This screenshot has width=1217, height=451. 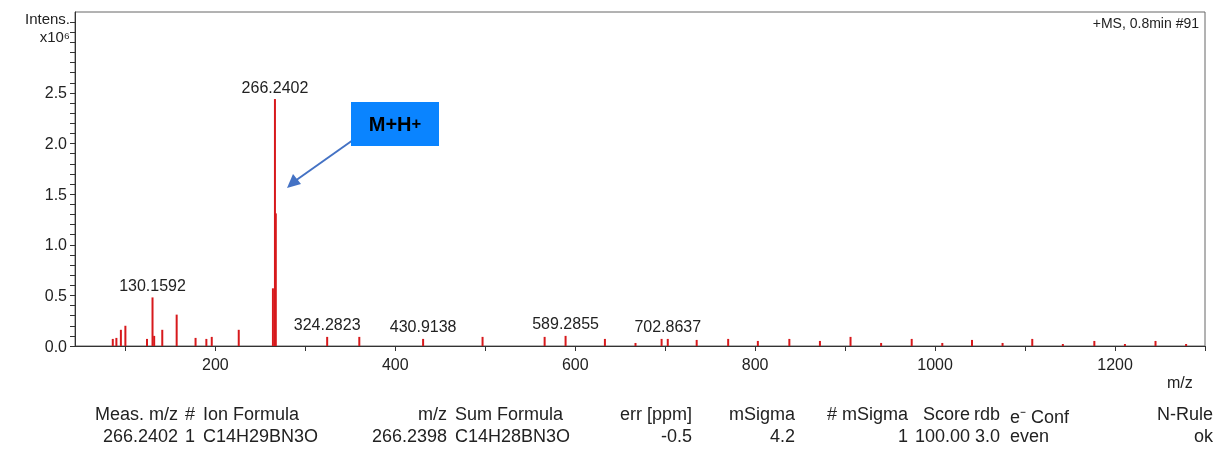 I want to click on text: -0.5, so click(x=676, y=436).